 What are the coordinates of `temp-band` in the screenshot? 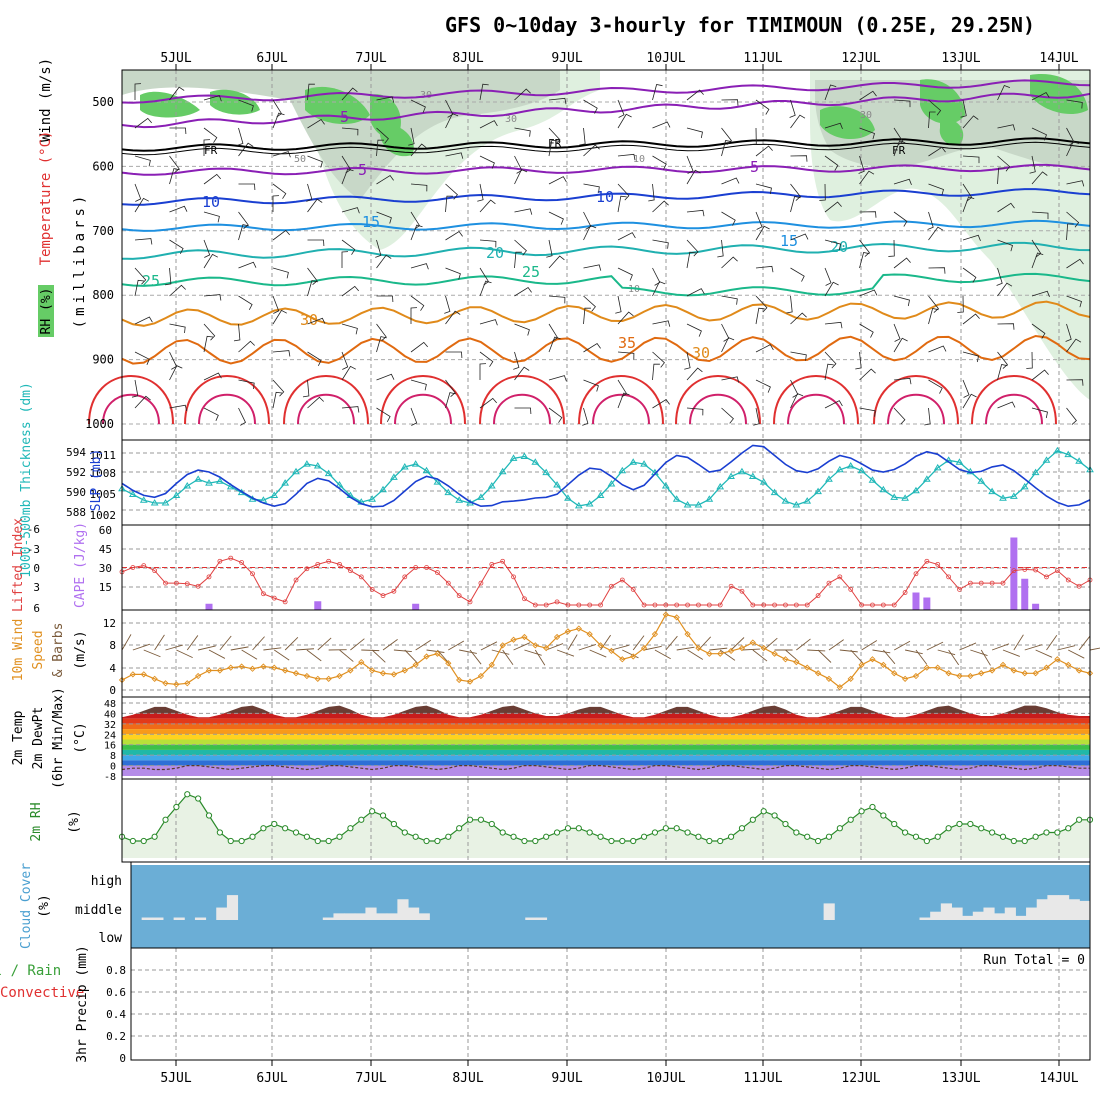 It's located at (606, 747).